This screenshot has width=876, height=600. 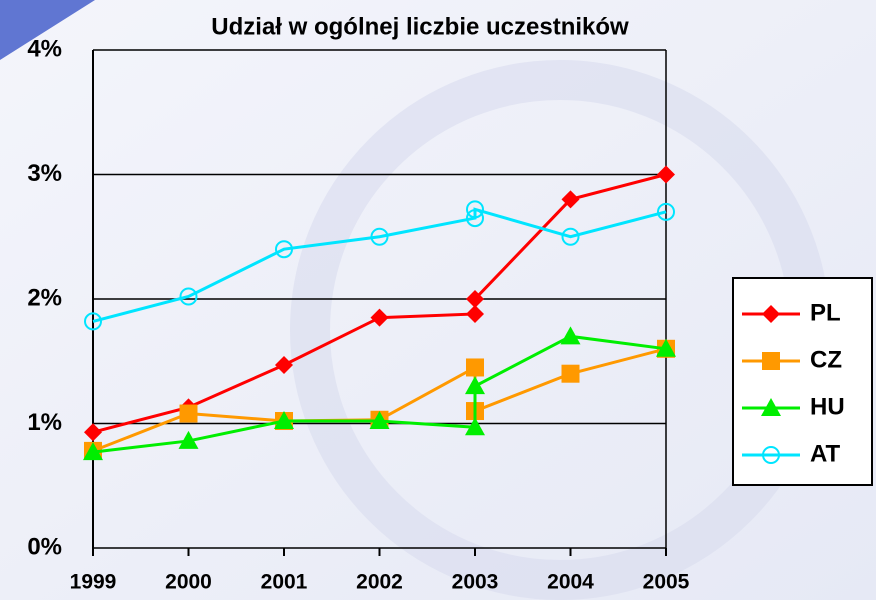 I want to click on legend-label: HU, so click(x=827, y=406).